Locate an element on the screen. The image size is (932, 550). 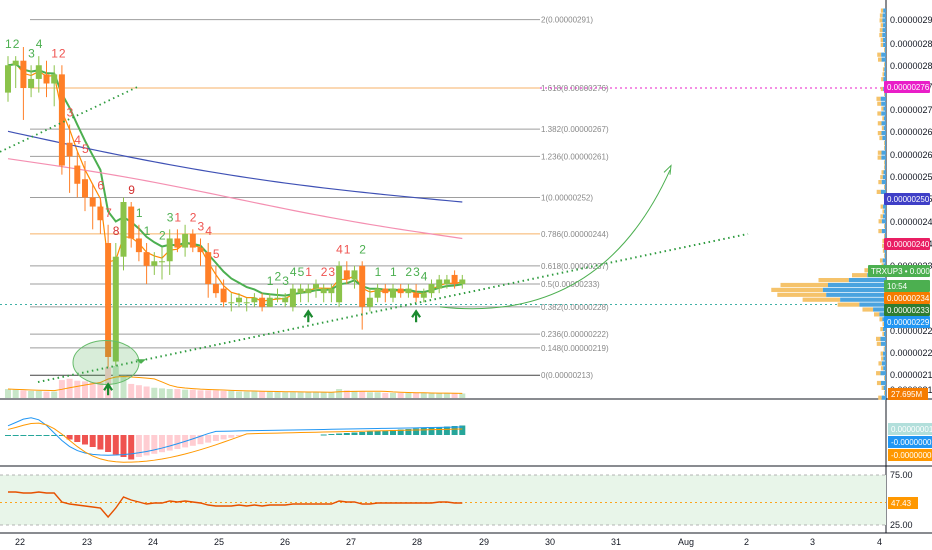
price-tag-label: 0.00000250 is located at coordinates (908, 199).